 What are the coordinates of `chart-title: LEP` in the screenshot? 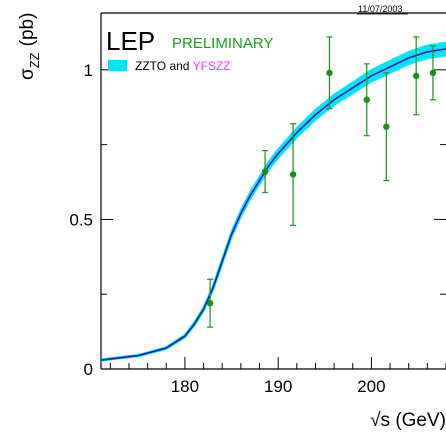 It's located at (130, 41).